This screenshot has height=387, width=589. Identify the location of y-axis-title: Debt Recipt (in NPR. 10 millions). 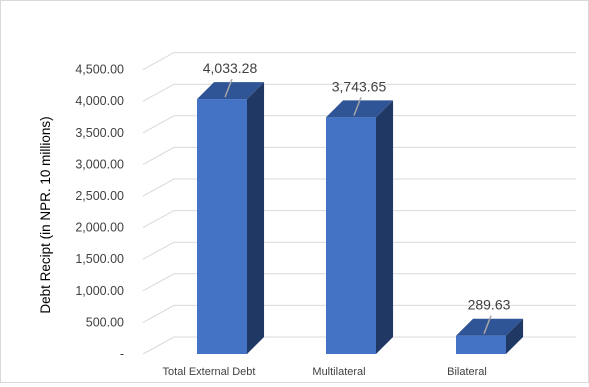
(45, 214).